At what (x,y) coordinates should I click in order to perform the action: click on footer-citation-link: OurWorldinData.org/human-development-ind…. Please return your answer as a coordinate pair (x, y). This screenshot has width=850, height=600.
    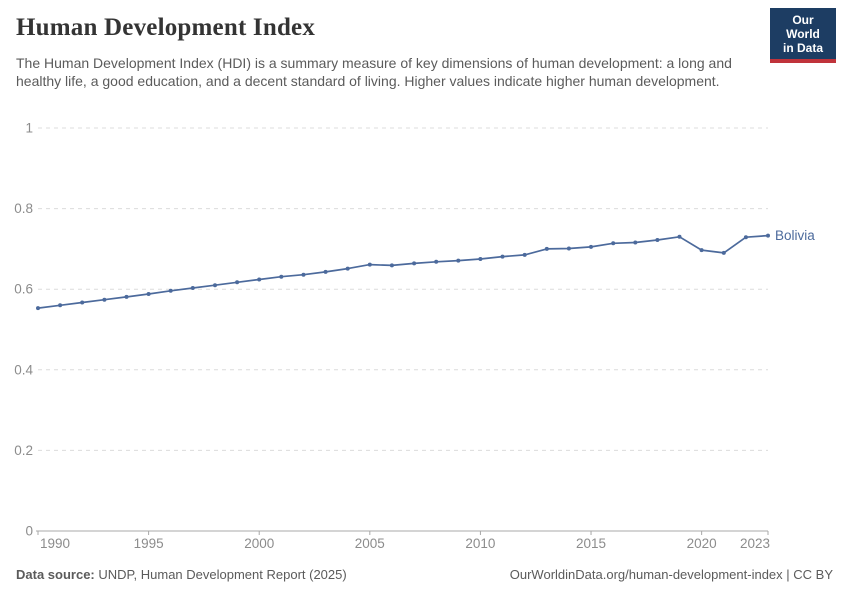
    Looking at the image, I should click on (671, 574).